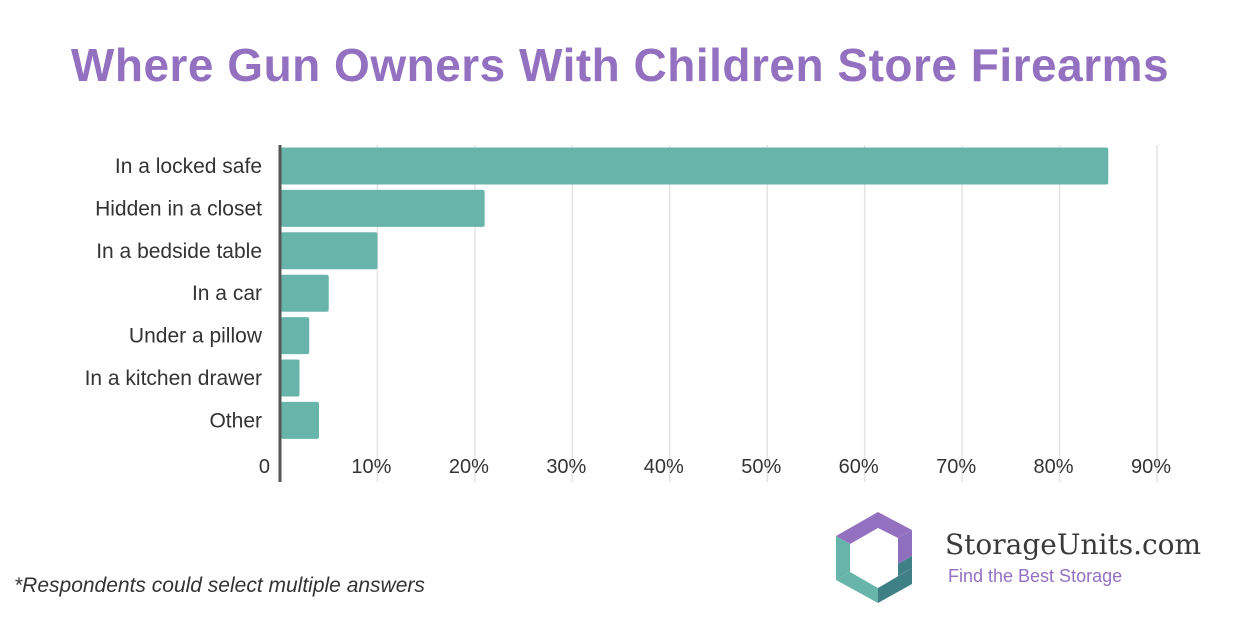 This screenshot has width=1240, height=630. Describe the element at coordinates (715, 467) in the screenshot. I see `x-tick-labels: 0 10% 20% 30% 40% 50% 60% 70% 80% 90%` at that location.